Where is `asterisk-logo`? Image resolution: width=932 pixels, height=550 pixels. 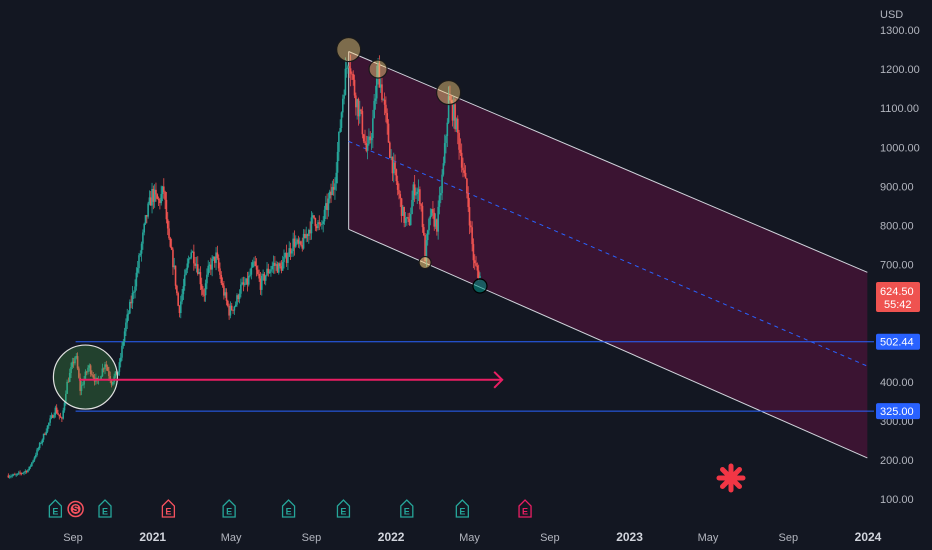
asterisk-logo is located at coordinates (731, 478).